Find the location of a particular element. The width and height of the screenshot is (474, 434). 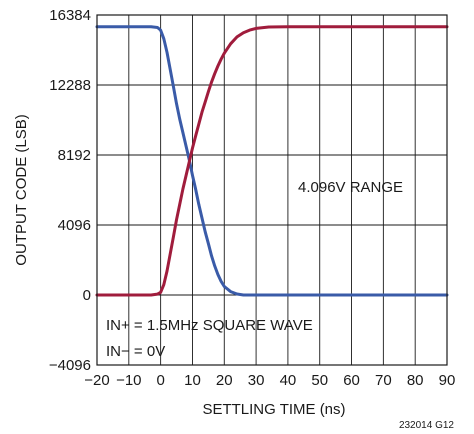

x-tick-label: 0 is located at coordinates (160, 380).